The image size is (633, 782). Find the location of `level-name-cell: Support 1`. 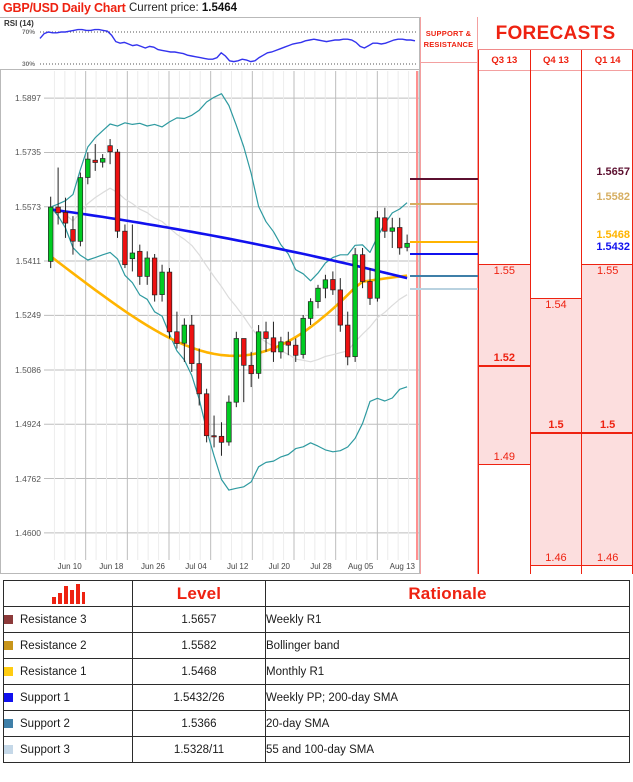

level-name-cell: Support 1 is located at coordinates (68, 697).